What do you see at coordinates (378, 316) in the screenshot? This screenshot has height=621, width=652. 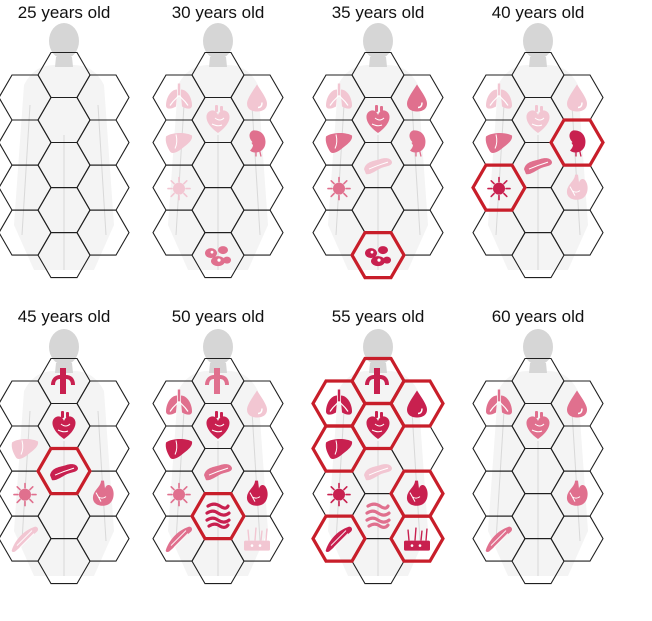 I see `panel-title: 55 years old` at bounding box center [378, 316].